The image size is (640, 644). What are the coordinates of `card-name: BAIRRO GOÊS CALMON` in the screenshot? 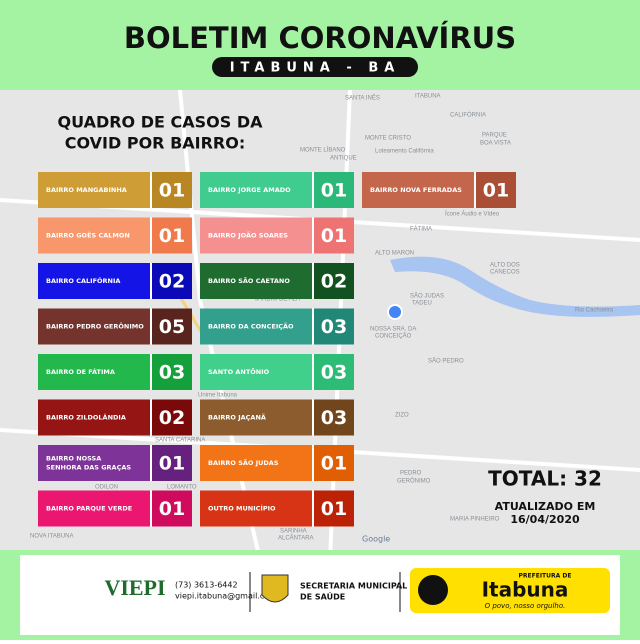 It's located at (88, 235).